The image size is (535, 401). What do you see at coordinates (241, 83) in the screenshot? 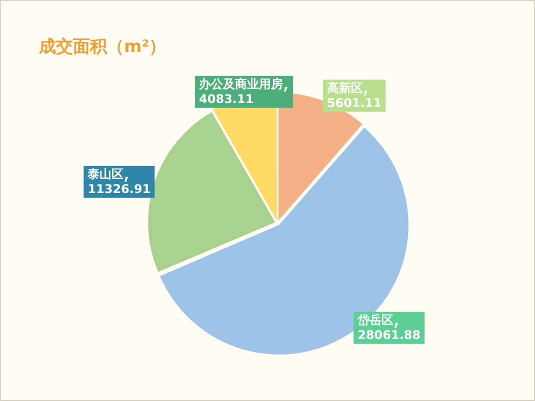
I see `slice-label: 办公及商业用房` at bounding box center [241, 83].